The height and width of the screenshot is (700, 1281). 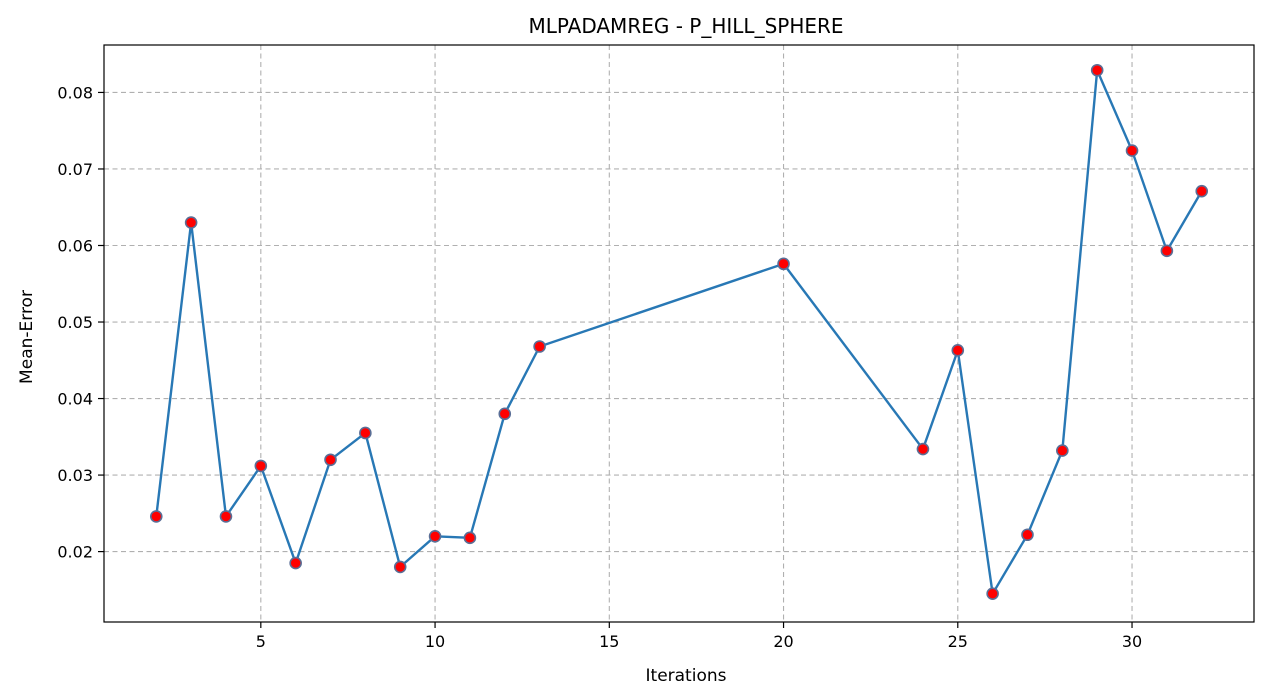 What do you see at coordinates (1132, 641) in the screenshot?
I see `x-tick-label: 30` at bounding box center [1132, 641].